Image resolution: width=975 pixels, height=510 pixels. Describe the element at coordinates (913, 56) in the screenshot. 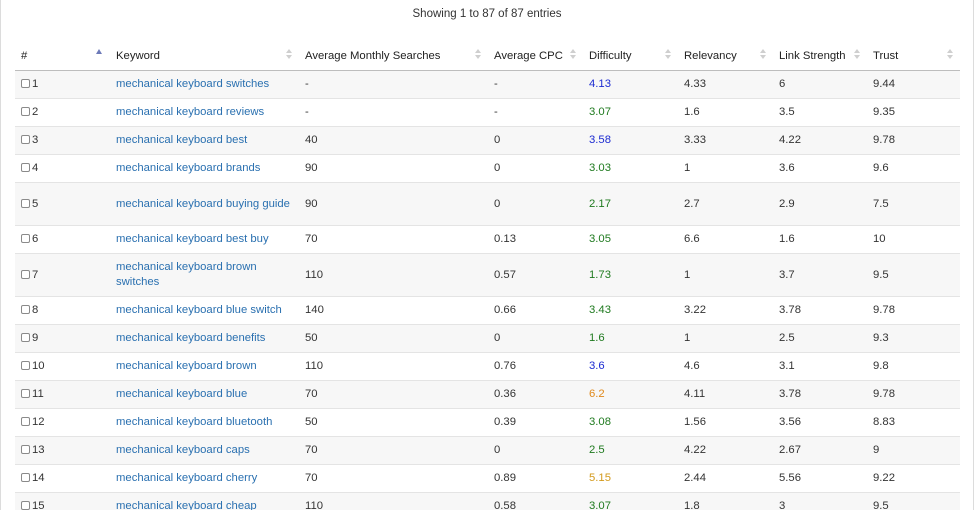

I see `column-header-trust: Trust` at that location.